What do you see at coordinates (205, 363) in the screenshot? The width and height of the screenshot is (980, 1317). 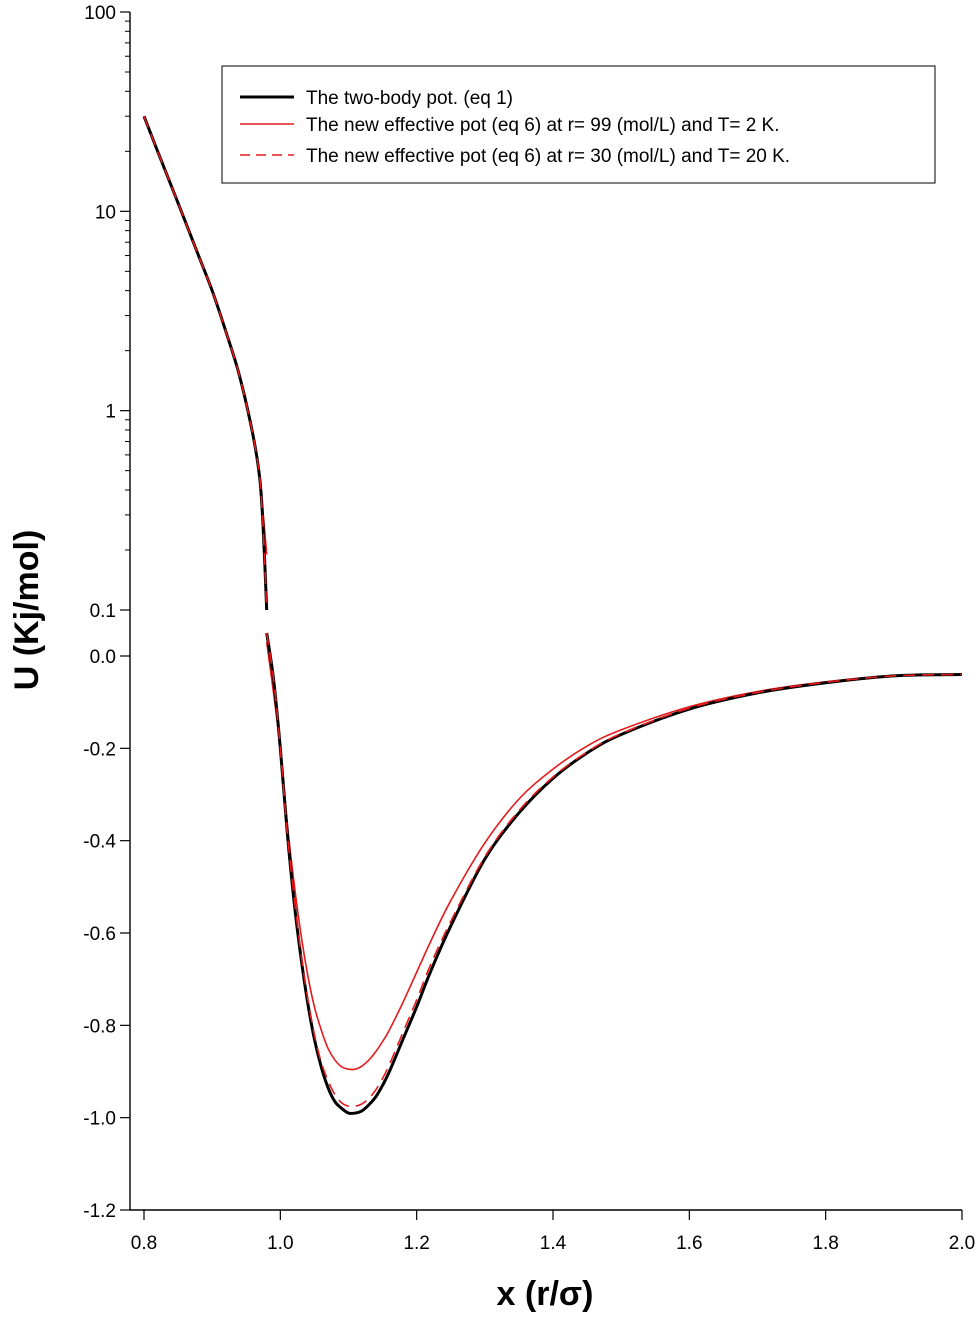 I see `series-2-upper-line` at bounding box center [205, 363].